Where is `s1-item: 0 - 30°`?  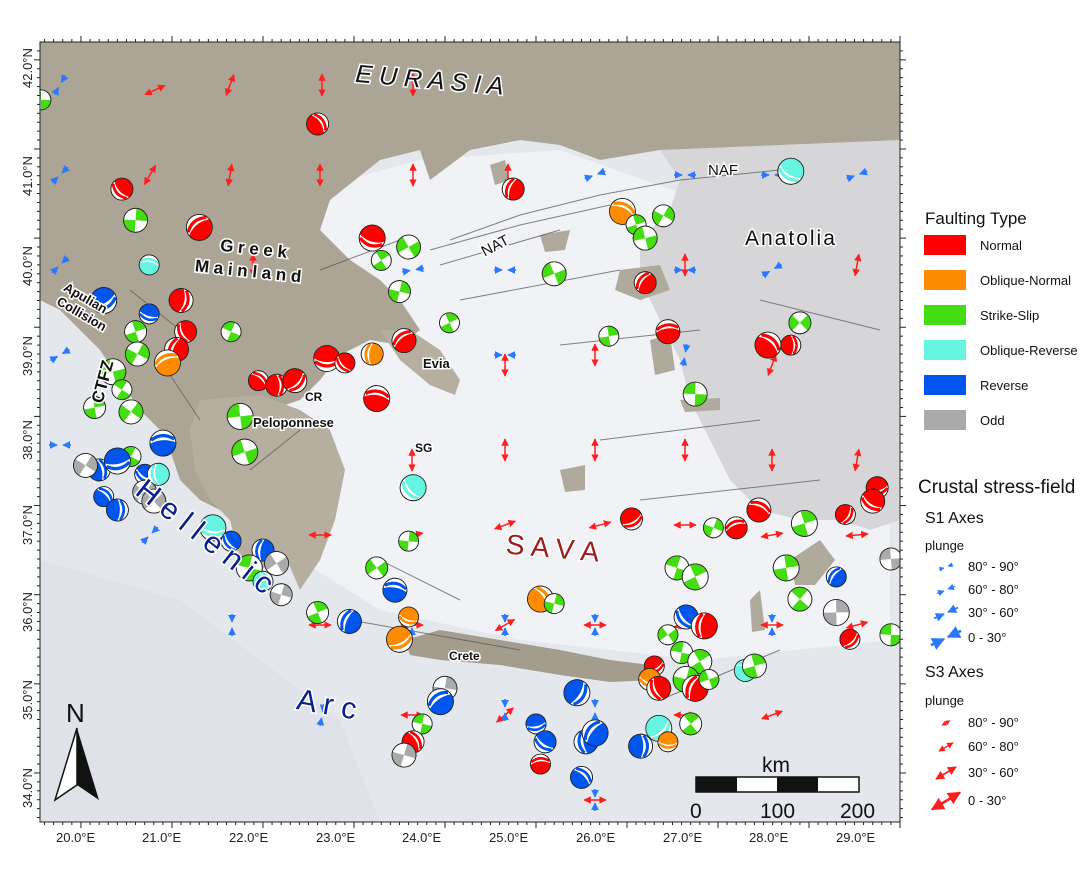 s1-item: 0 - 30° is located at coordinates (987, 637).